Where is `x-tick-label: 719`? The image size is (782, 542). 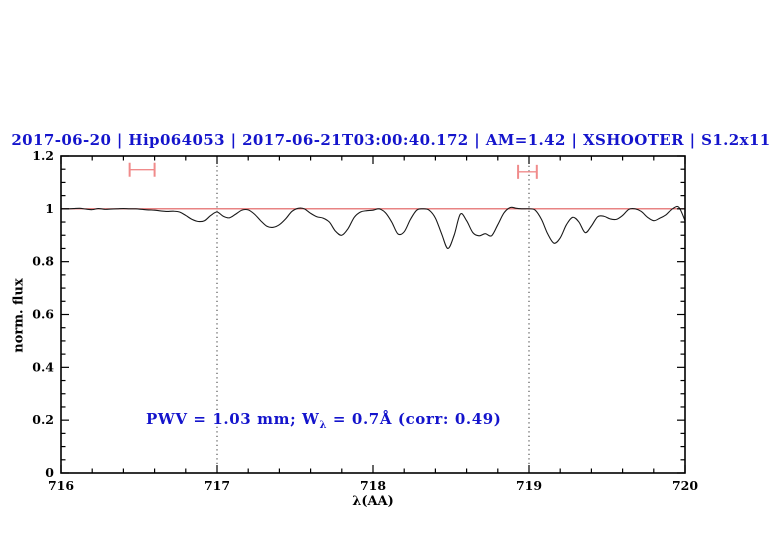 x-tick-label: 719 is located at coordinates (529, 485).